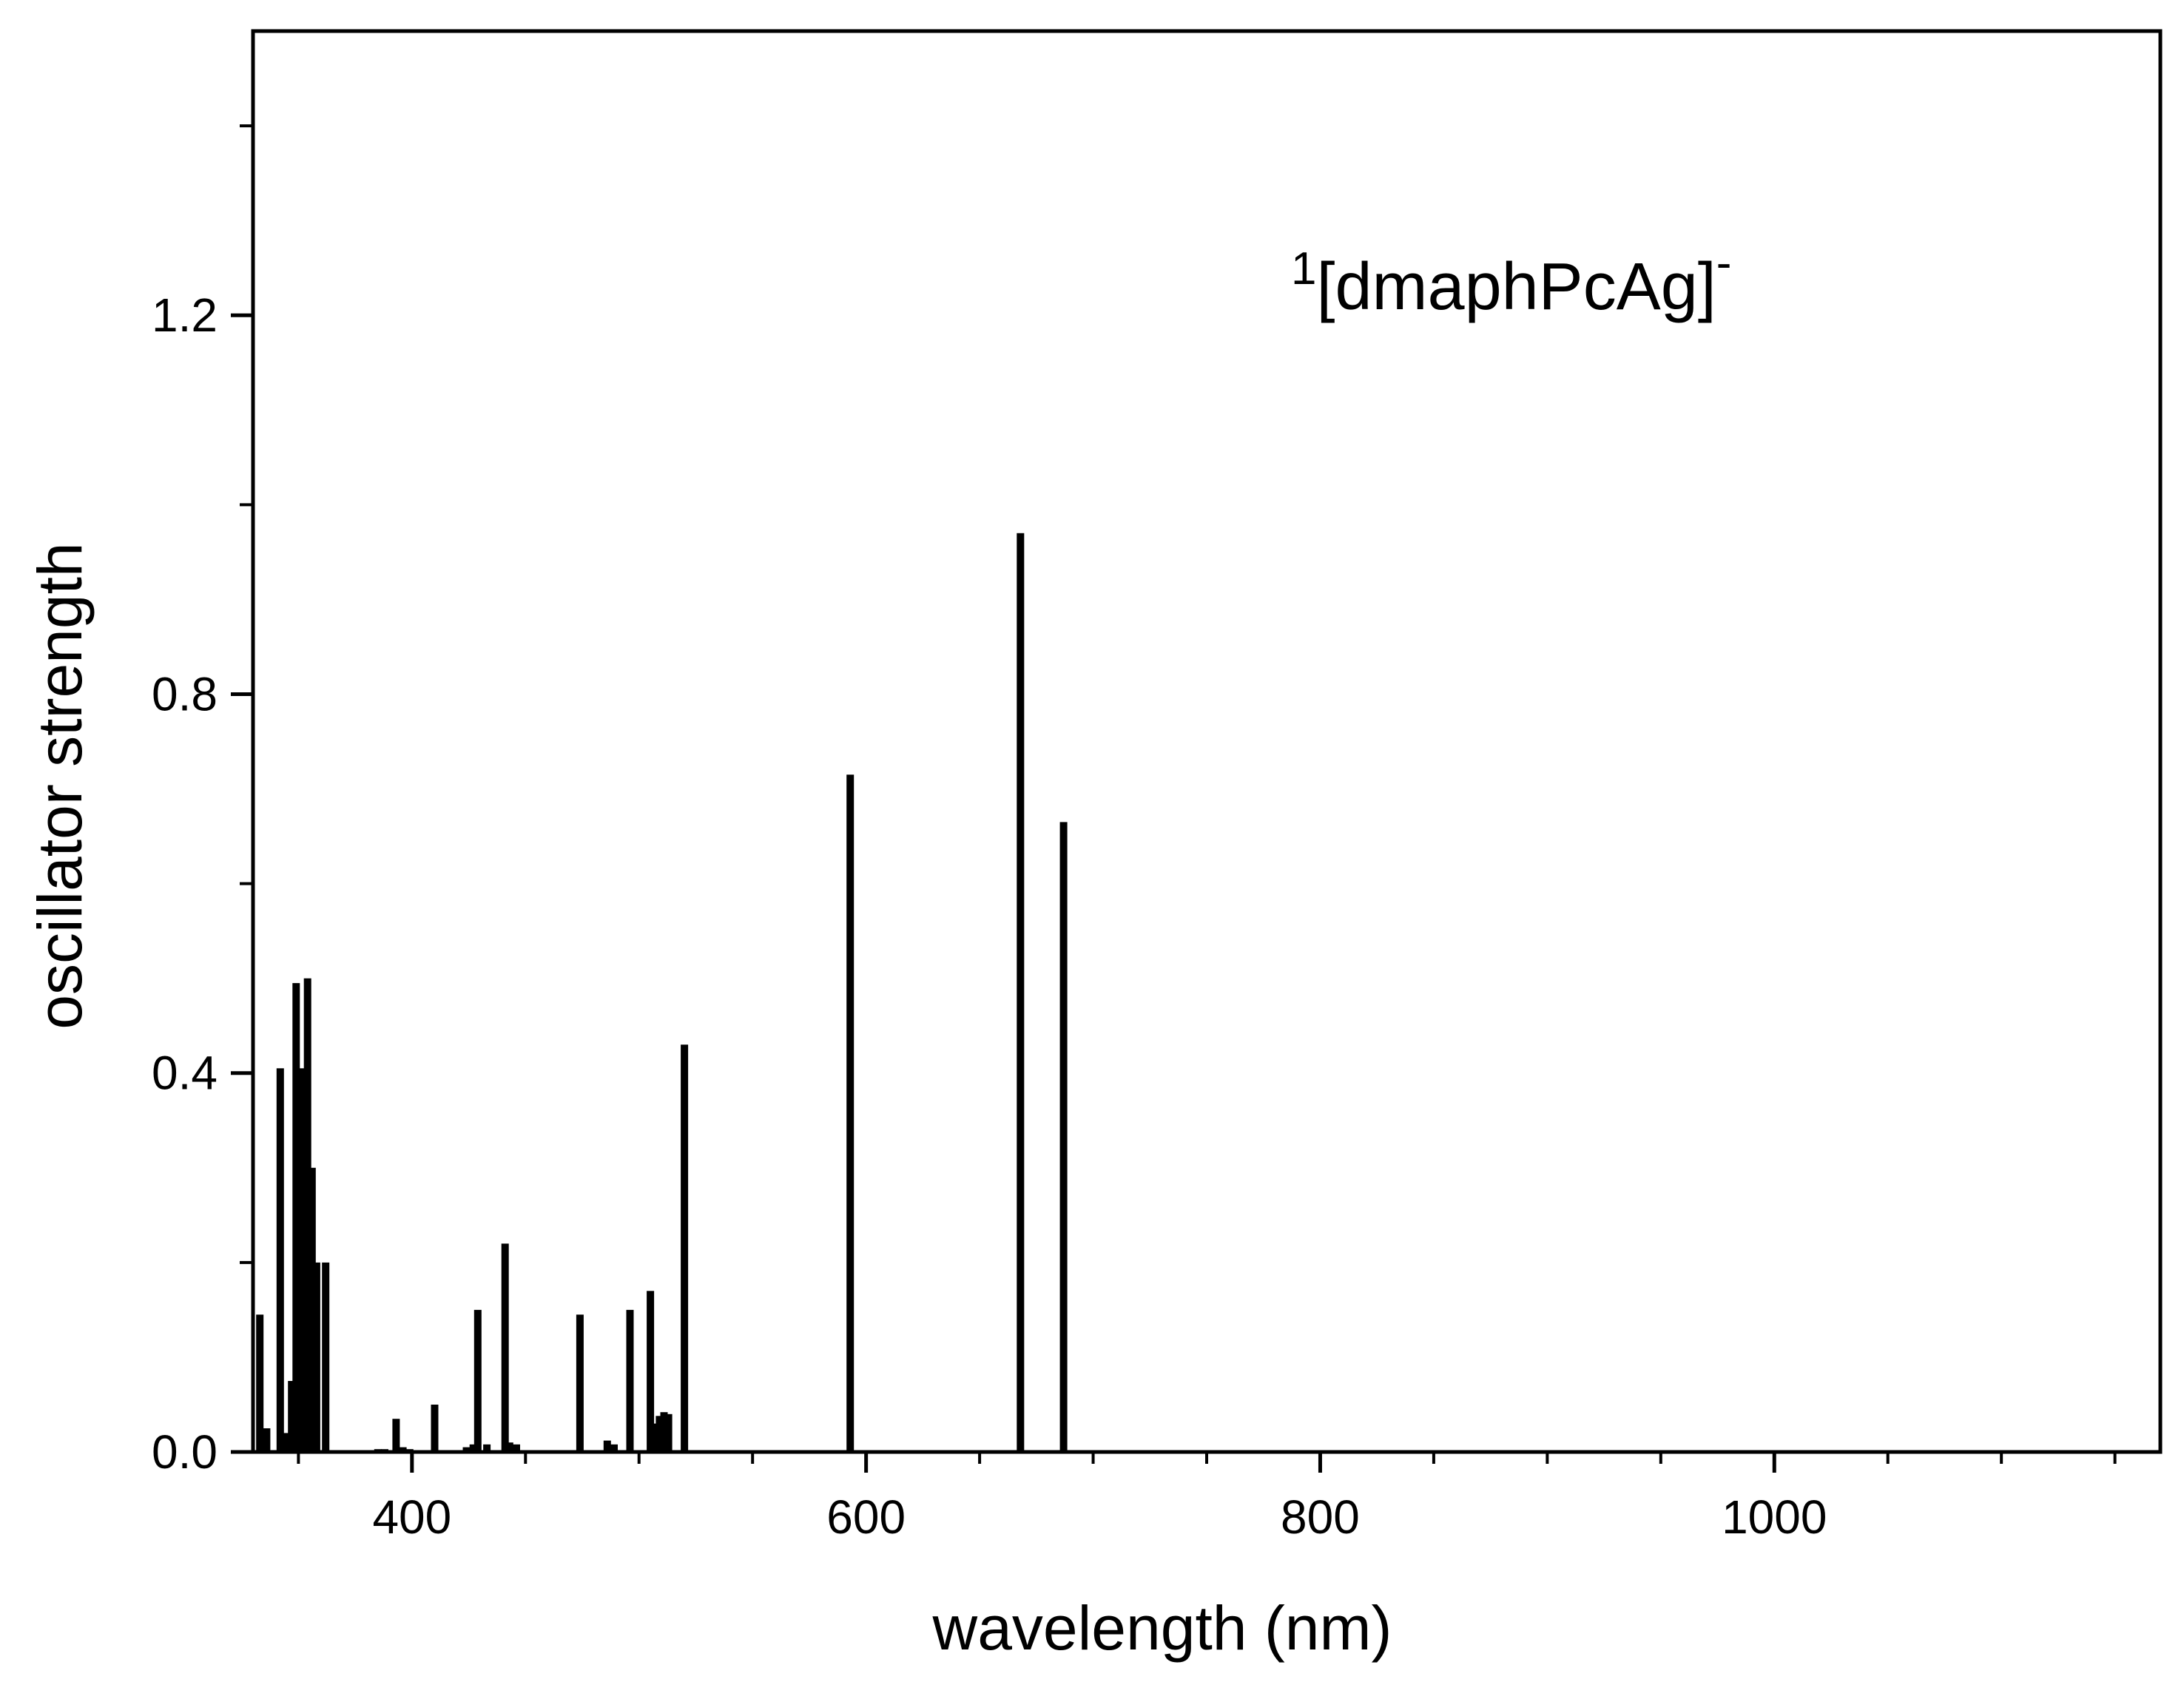  I want to click on y-tick-label: 1.2, so click(185, 315).